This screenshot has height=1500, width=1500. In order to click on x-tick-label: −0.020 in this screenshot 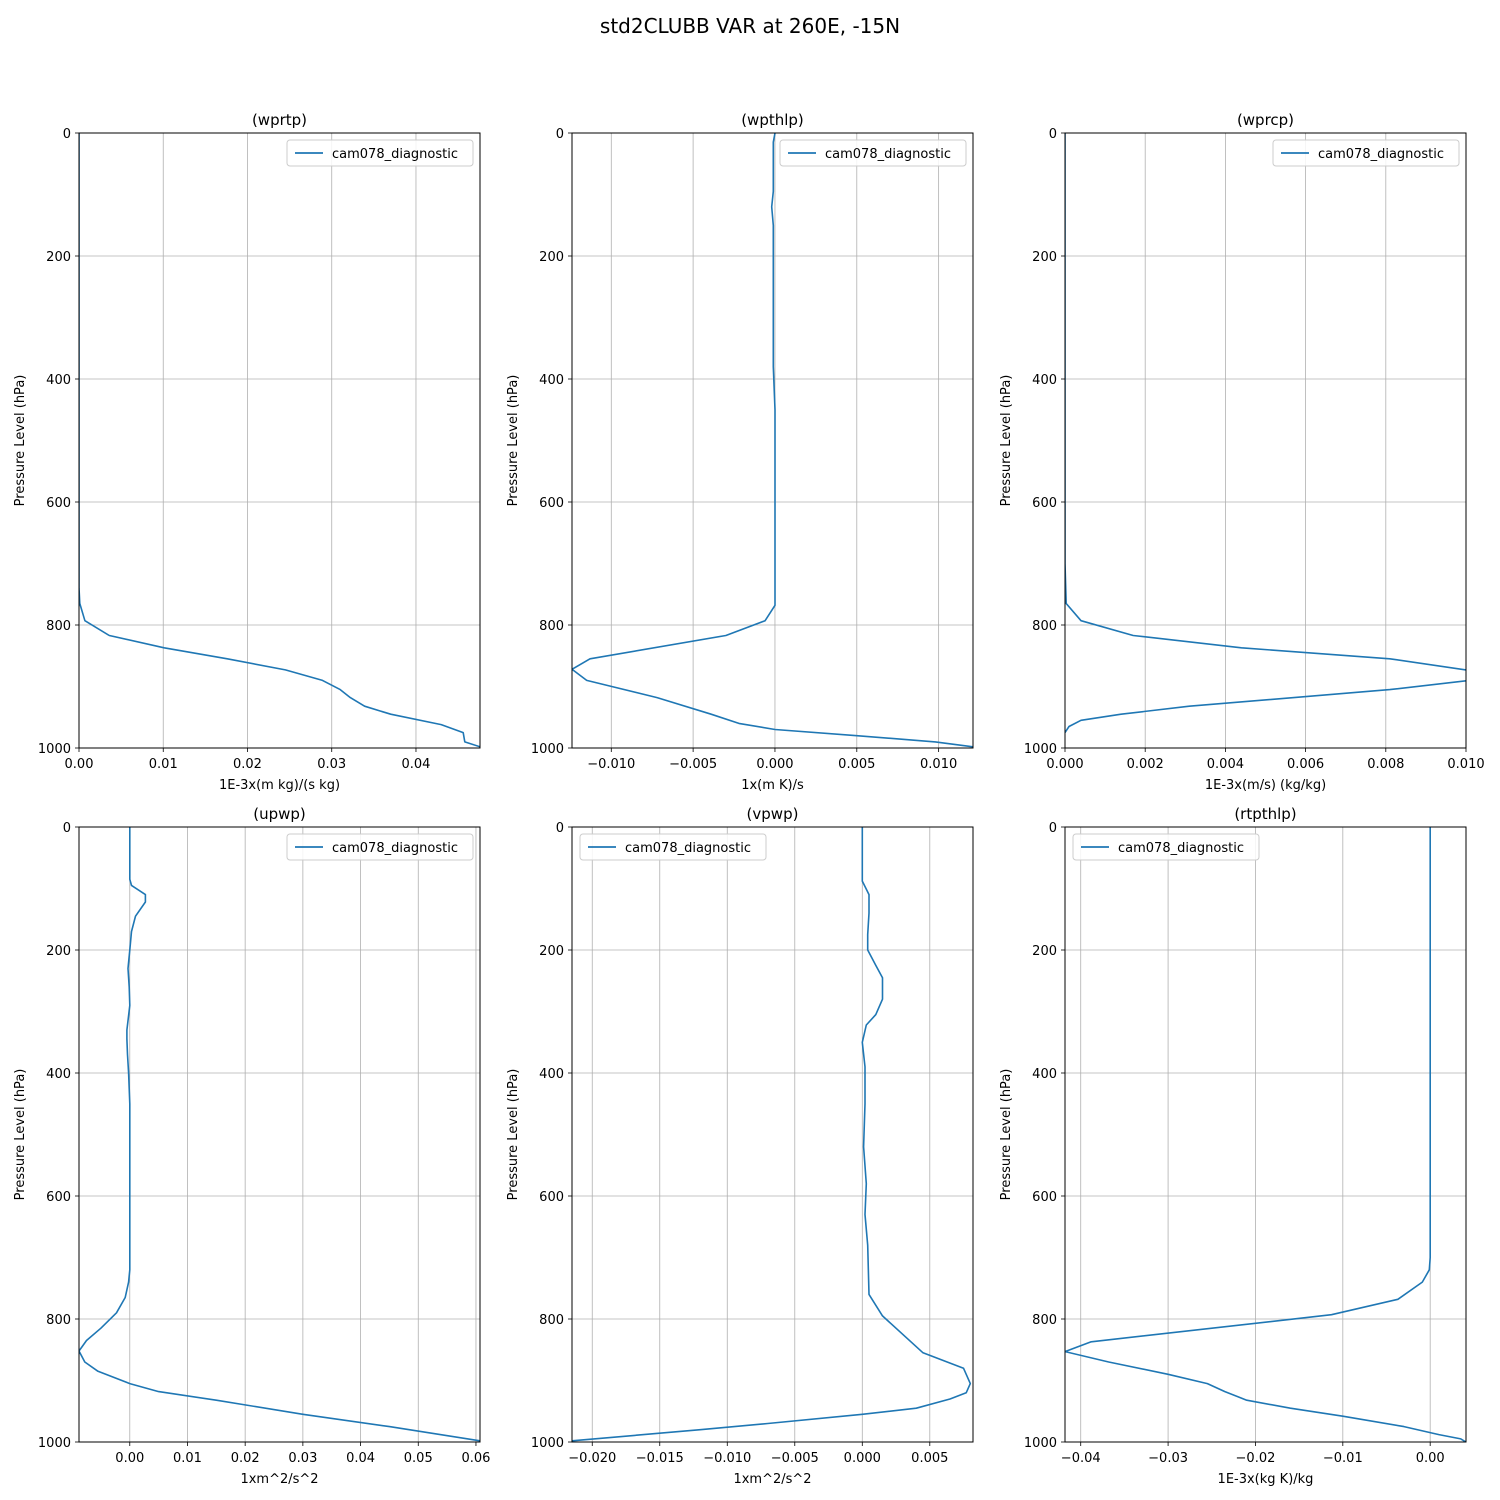, I will do `click(592, 1458)`.